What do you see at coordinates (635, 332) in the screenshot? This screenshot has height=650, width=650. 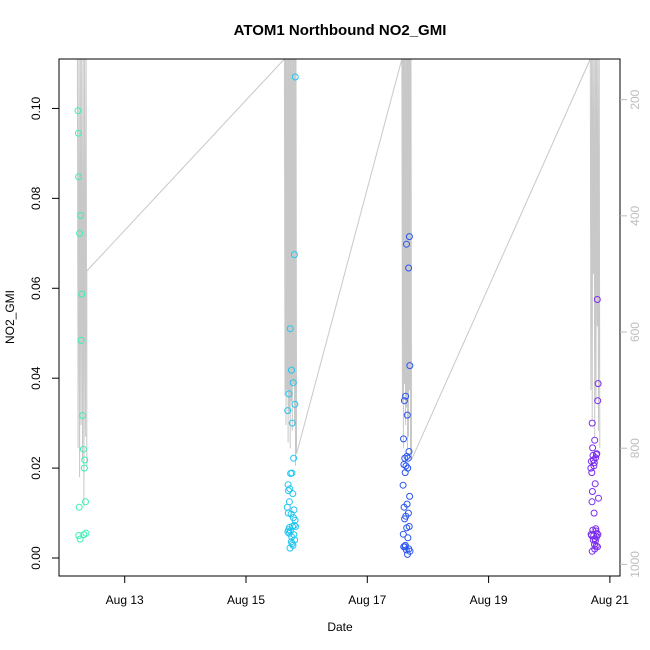 I see `right-tick-label: 600` at bounding box center [635, 332].